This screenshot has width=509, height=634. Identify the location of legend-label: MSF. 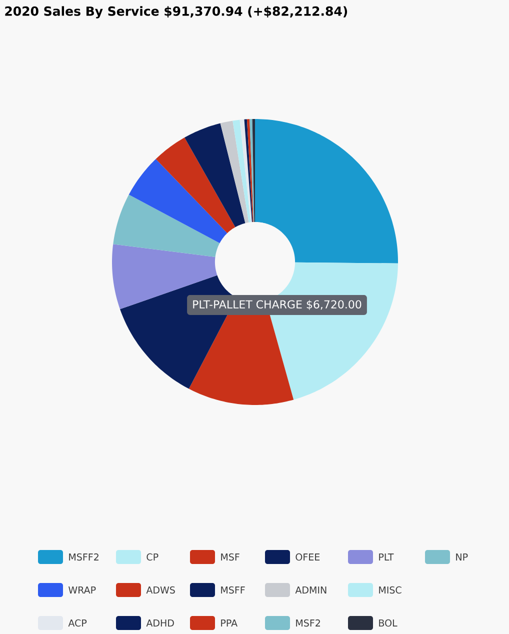
(230, 557).